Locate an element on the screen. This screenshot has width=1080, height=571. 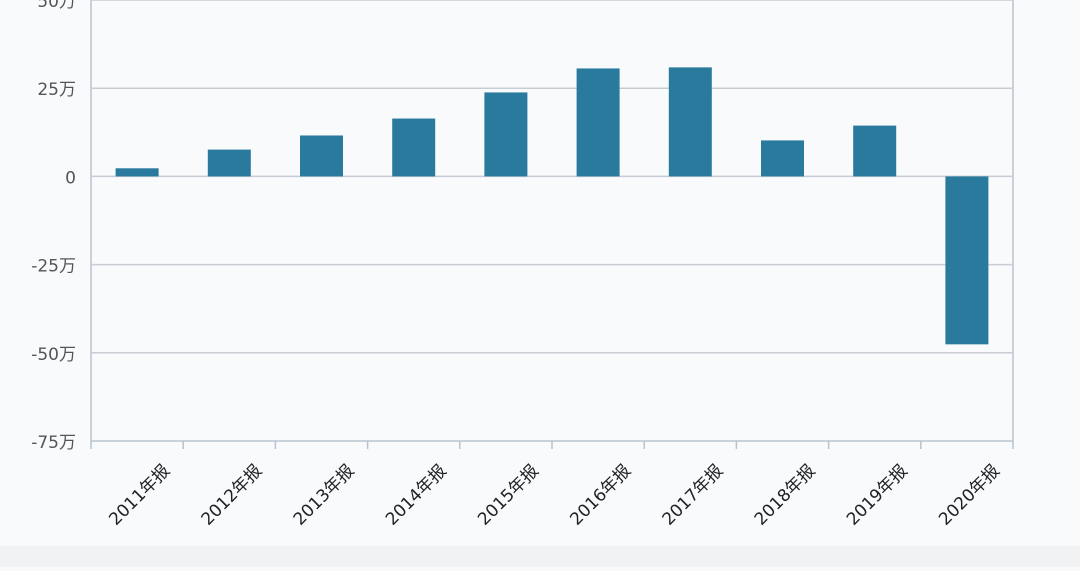
x-tick-label: 2012年报 is located at coordinates (232, 495).